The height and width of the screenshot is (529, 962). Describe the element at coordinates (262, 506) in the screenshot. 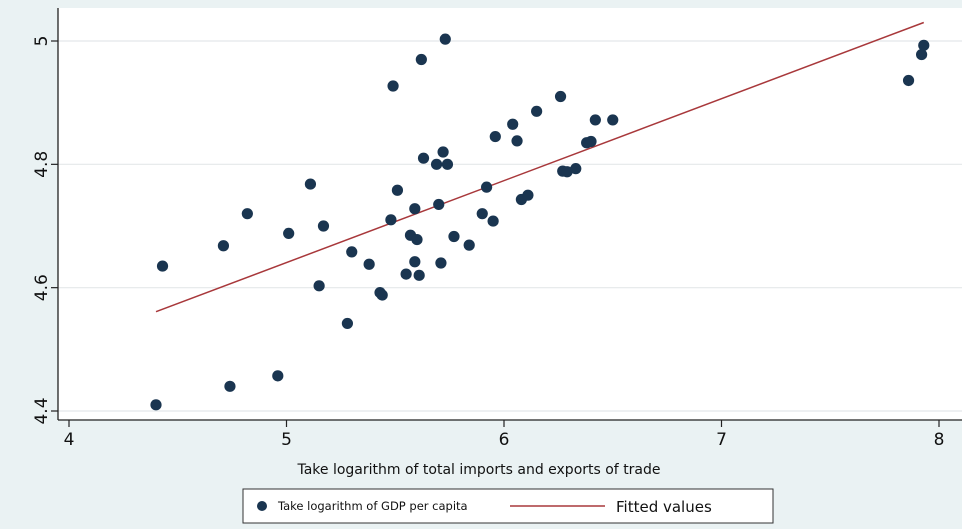

I see `legend-dot-marker` at that location.